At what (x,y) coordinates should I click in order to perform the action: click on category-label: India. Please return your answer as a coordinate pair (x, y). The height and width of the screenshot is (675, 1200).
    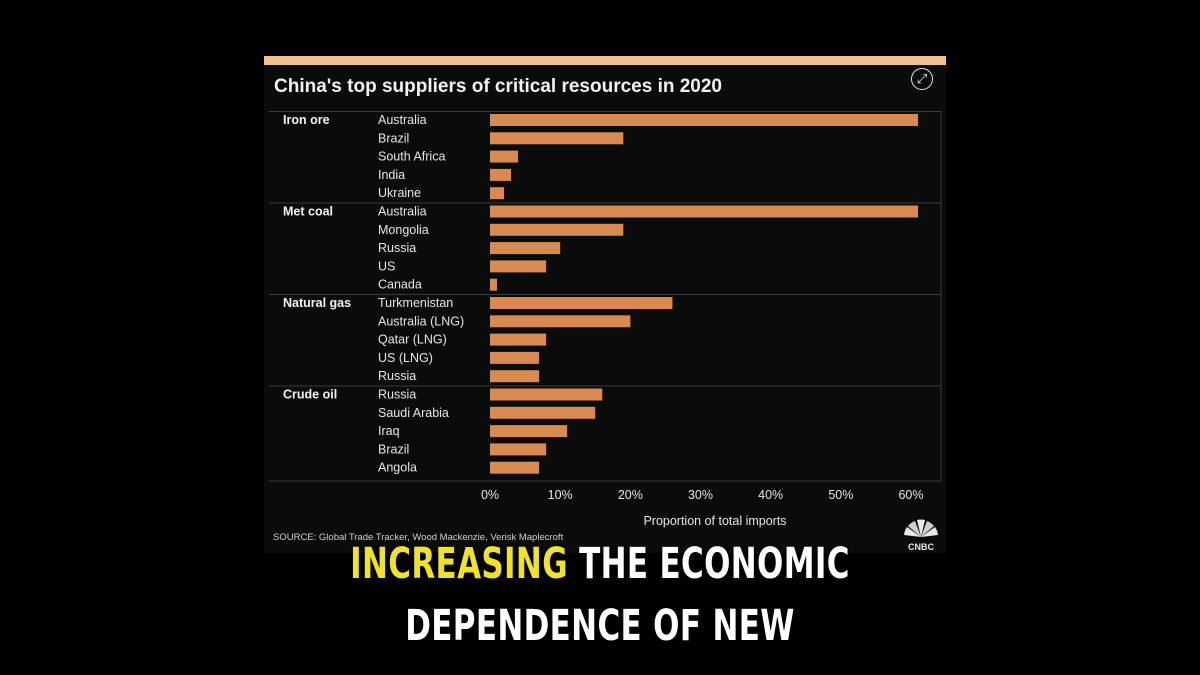
    Looking at the image, I should click on (391, 175).